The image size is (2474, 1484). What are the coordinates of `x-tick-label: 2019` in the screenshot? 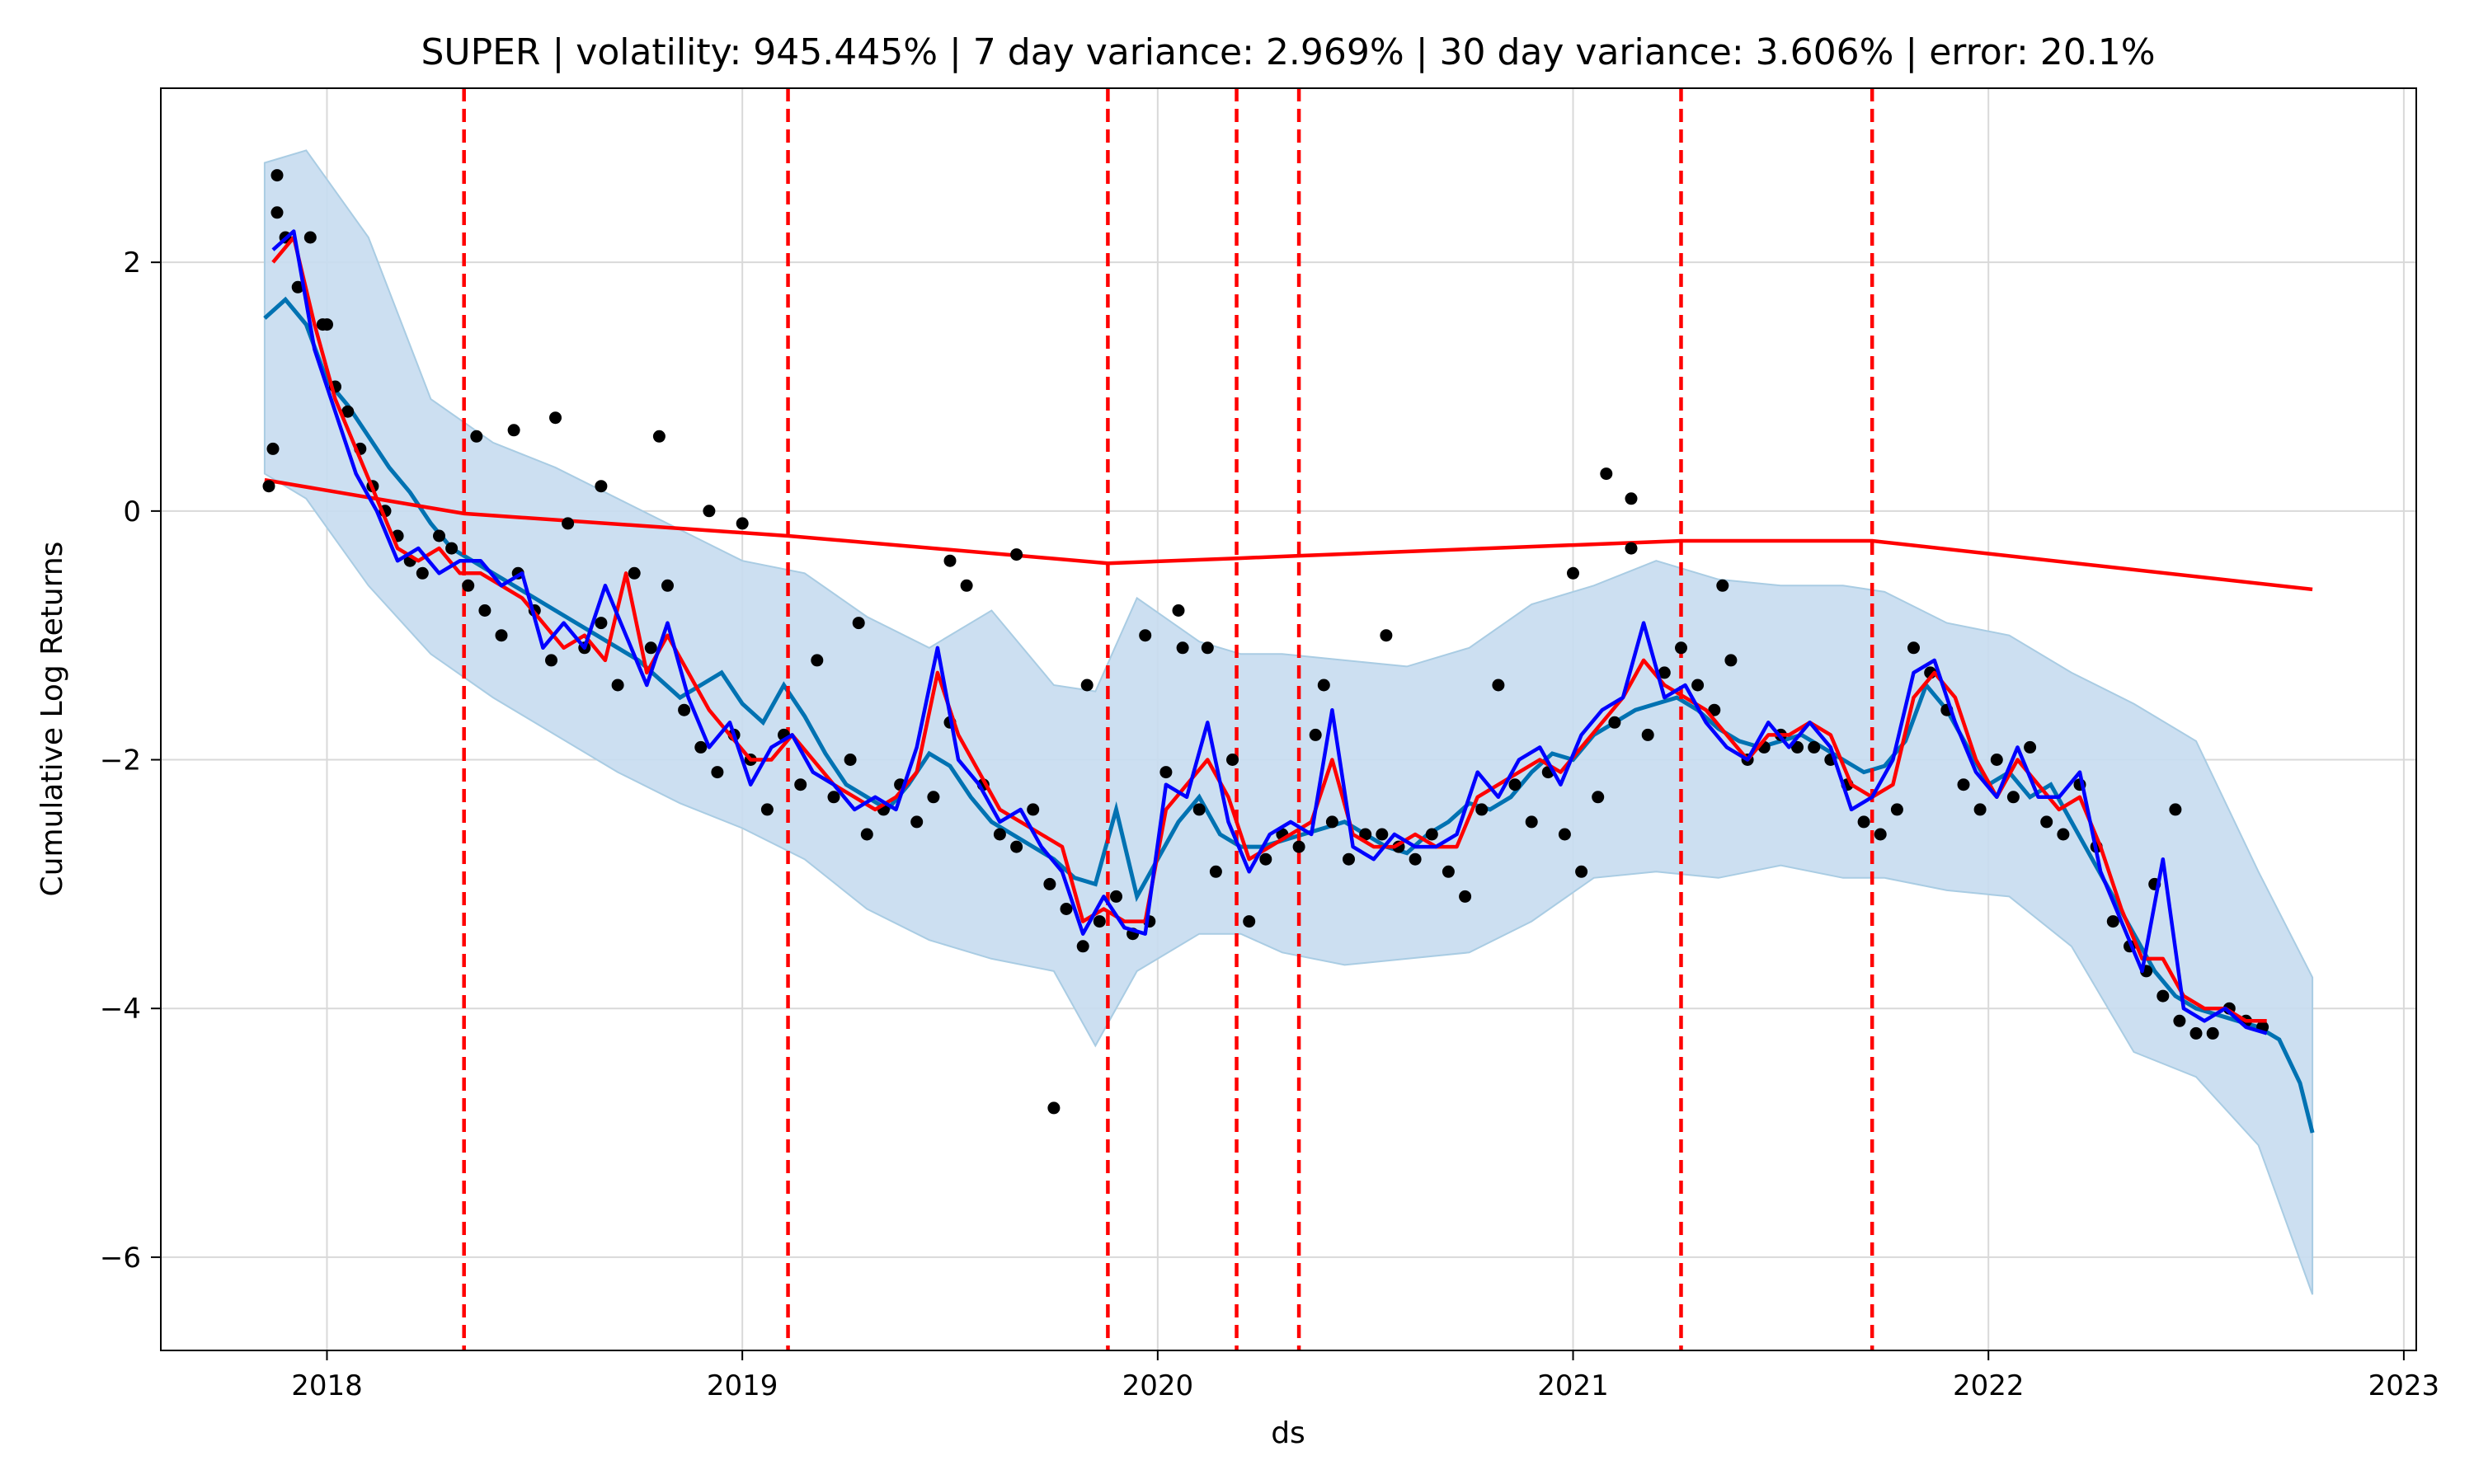 It's located at (742, 1385).